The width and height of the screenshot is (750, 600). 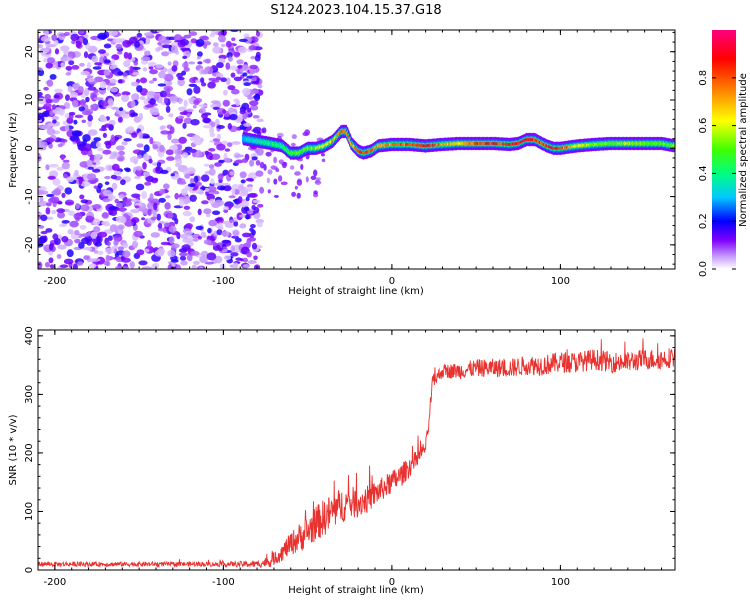 What do you see at coordinates (223, 582) in the screenshot?
I see `snr-xtick-label: -100` at bounding box center [223, 582].